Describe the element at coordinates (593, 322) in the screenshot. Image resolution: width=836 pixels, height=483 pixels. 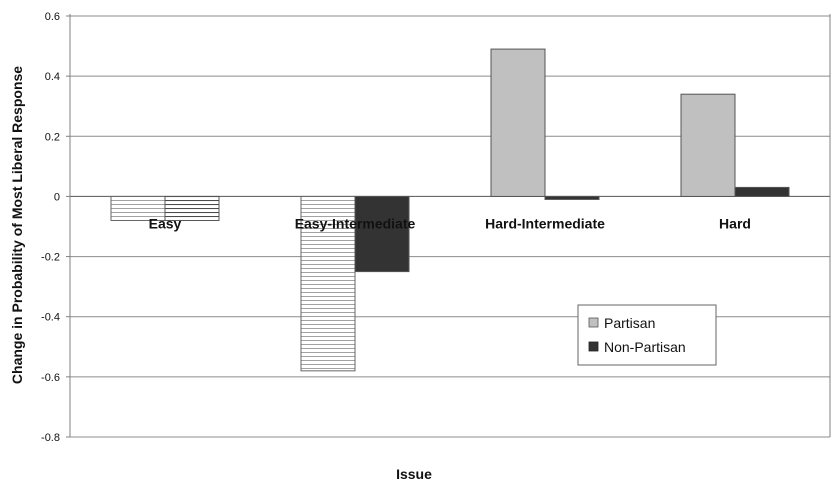
I see `legend-swatch-partisan` at that location.